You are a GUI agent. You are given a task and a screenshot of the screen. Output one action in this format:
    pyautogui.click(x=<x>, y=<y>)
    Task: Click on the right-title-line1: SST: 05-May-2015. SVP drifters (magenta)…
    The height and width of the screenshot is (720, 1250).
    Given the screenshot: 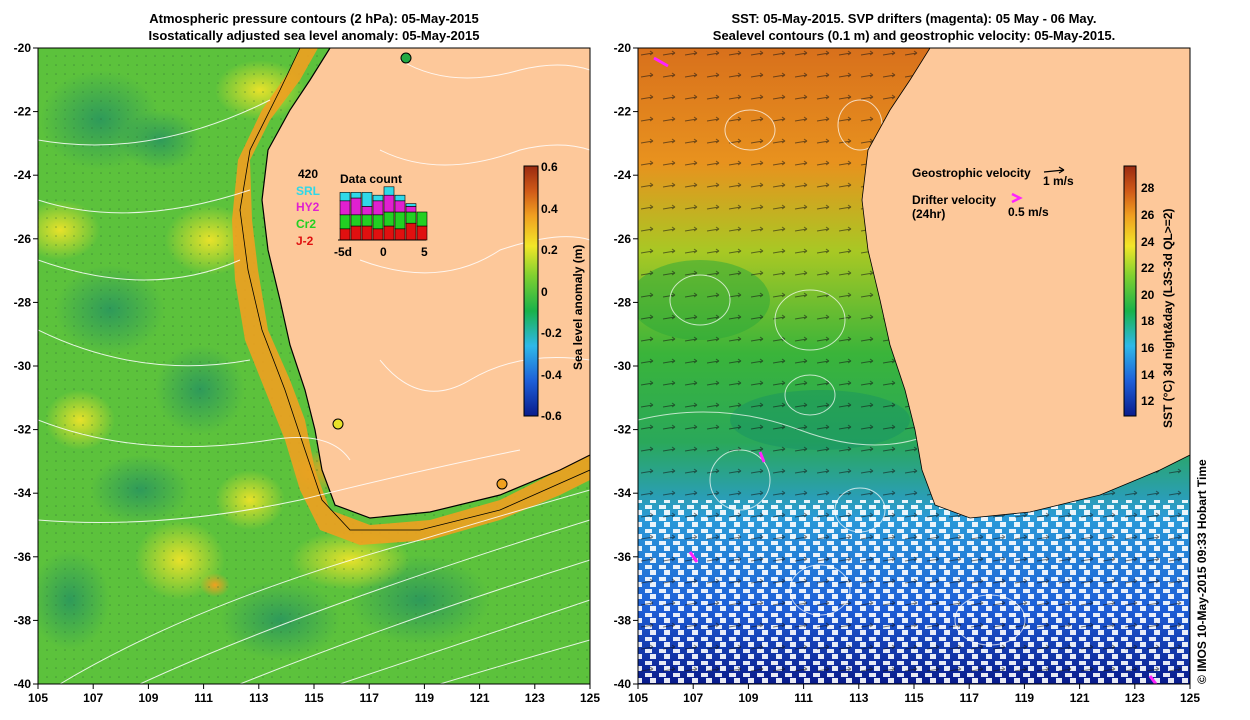 What is the action you would take?
    pyautogui.click(x=914, y=18)
    